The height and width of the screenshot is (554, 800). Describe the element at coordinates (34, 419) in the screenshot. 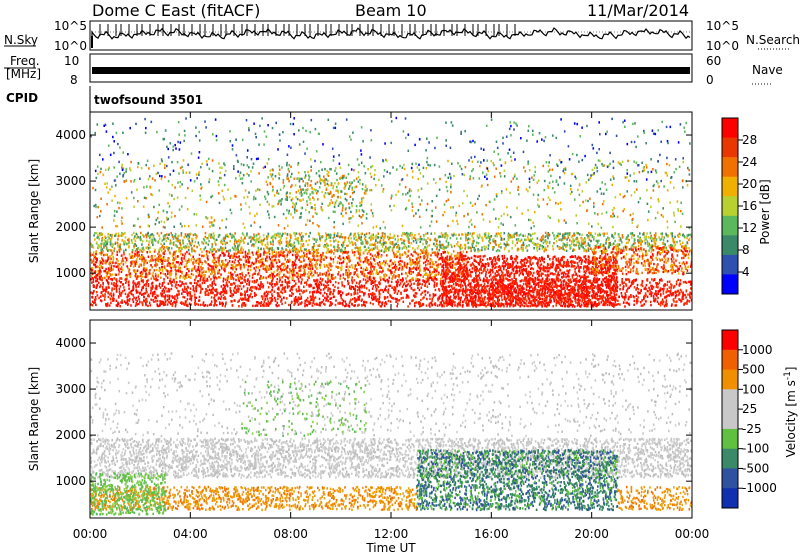

I see `velocity-ylabel: Slant Range [km]` at that location.